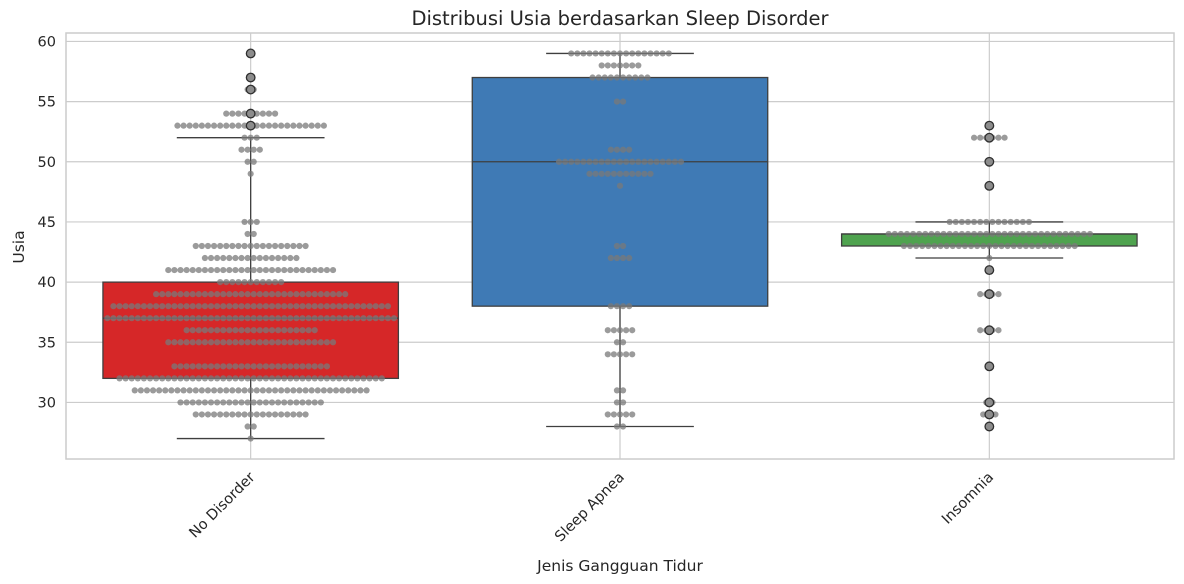 The image size is (1184, 584). I want to click on x-tick-labels: No Disorder Sleep Apnea Insomnia, so click(592, 507).